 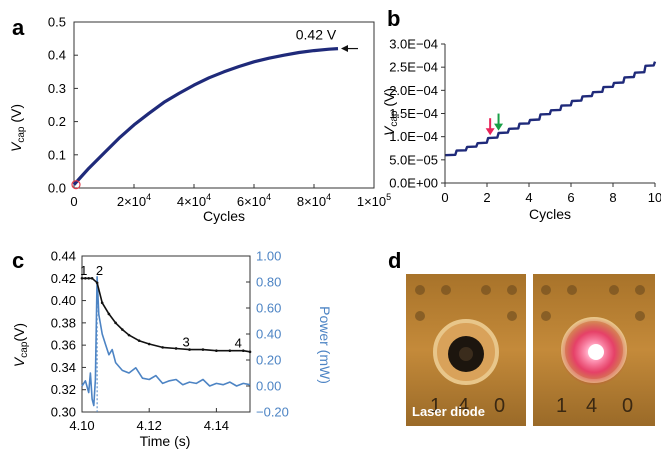 I want to click on y-tick-label: 0.0E+00, so click(x=413, y=183).